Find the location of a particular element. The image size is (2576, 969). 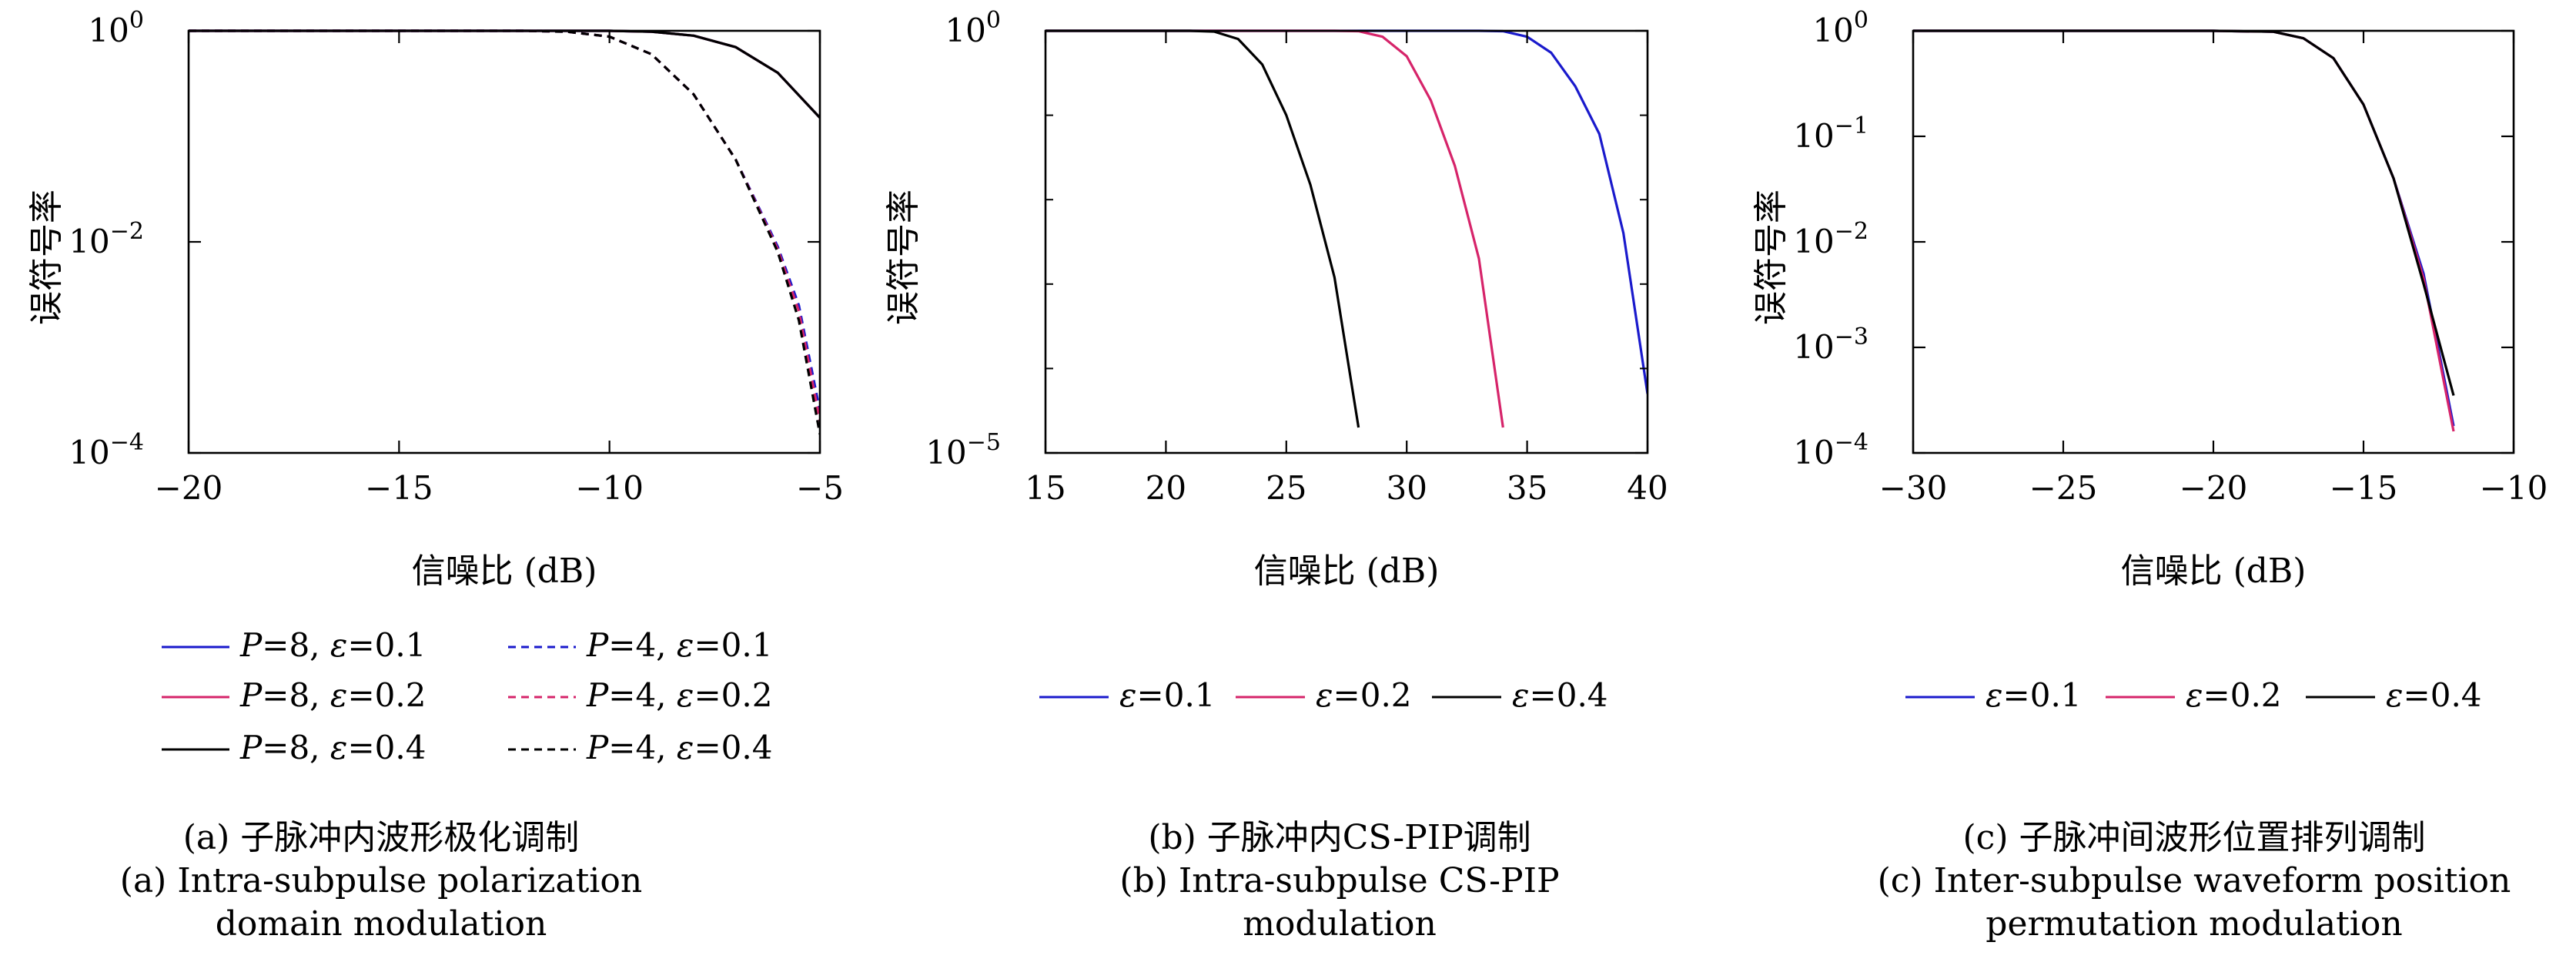

legend-entry: P=4, ε=0.4 is located at coordinates (640, 747).